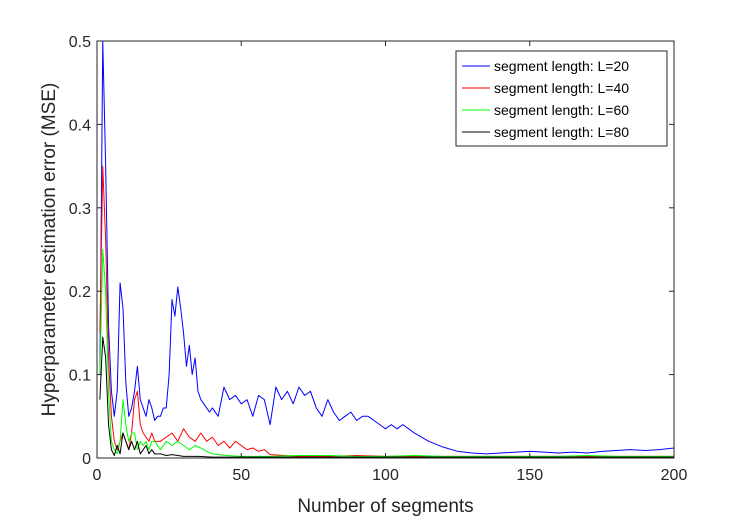  What do you see at coordinates (80, 209) in the screenshot?
I see `y-tick-label: 0.3` at bounding box center [80, 209].